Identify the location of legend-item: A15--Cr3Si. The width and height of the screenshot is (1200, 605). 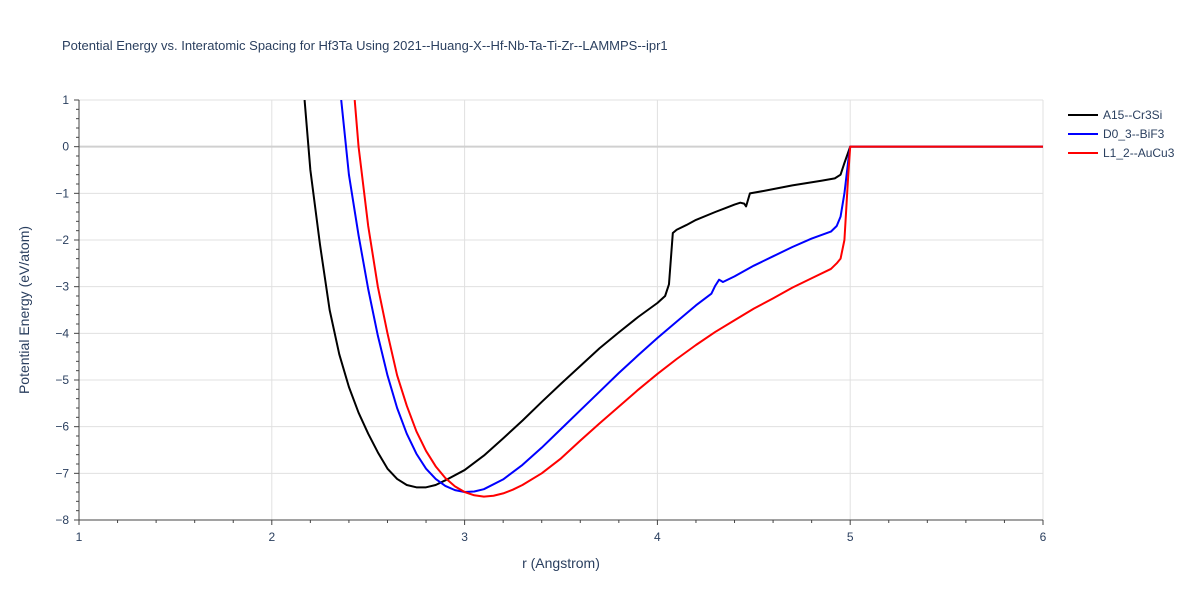
(1115, 115).